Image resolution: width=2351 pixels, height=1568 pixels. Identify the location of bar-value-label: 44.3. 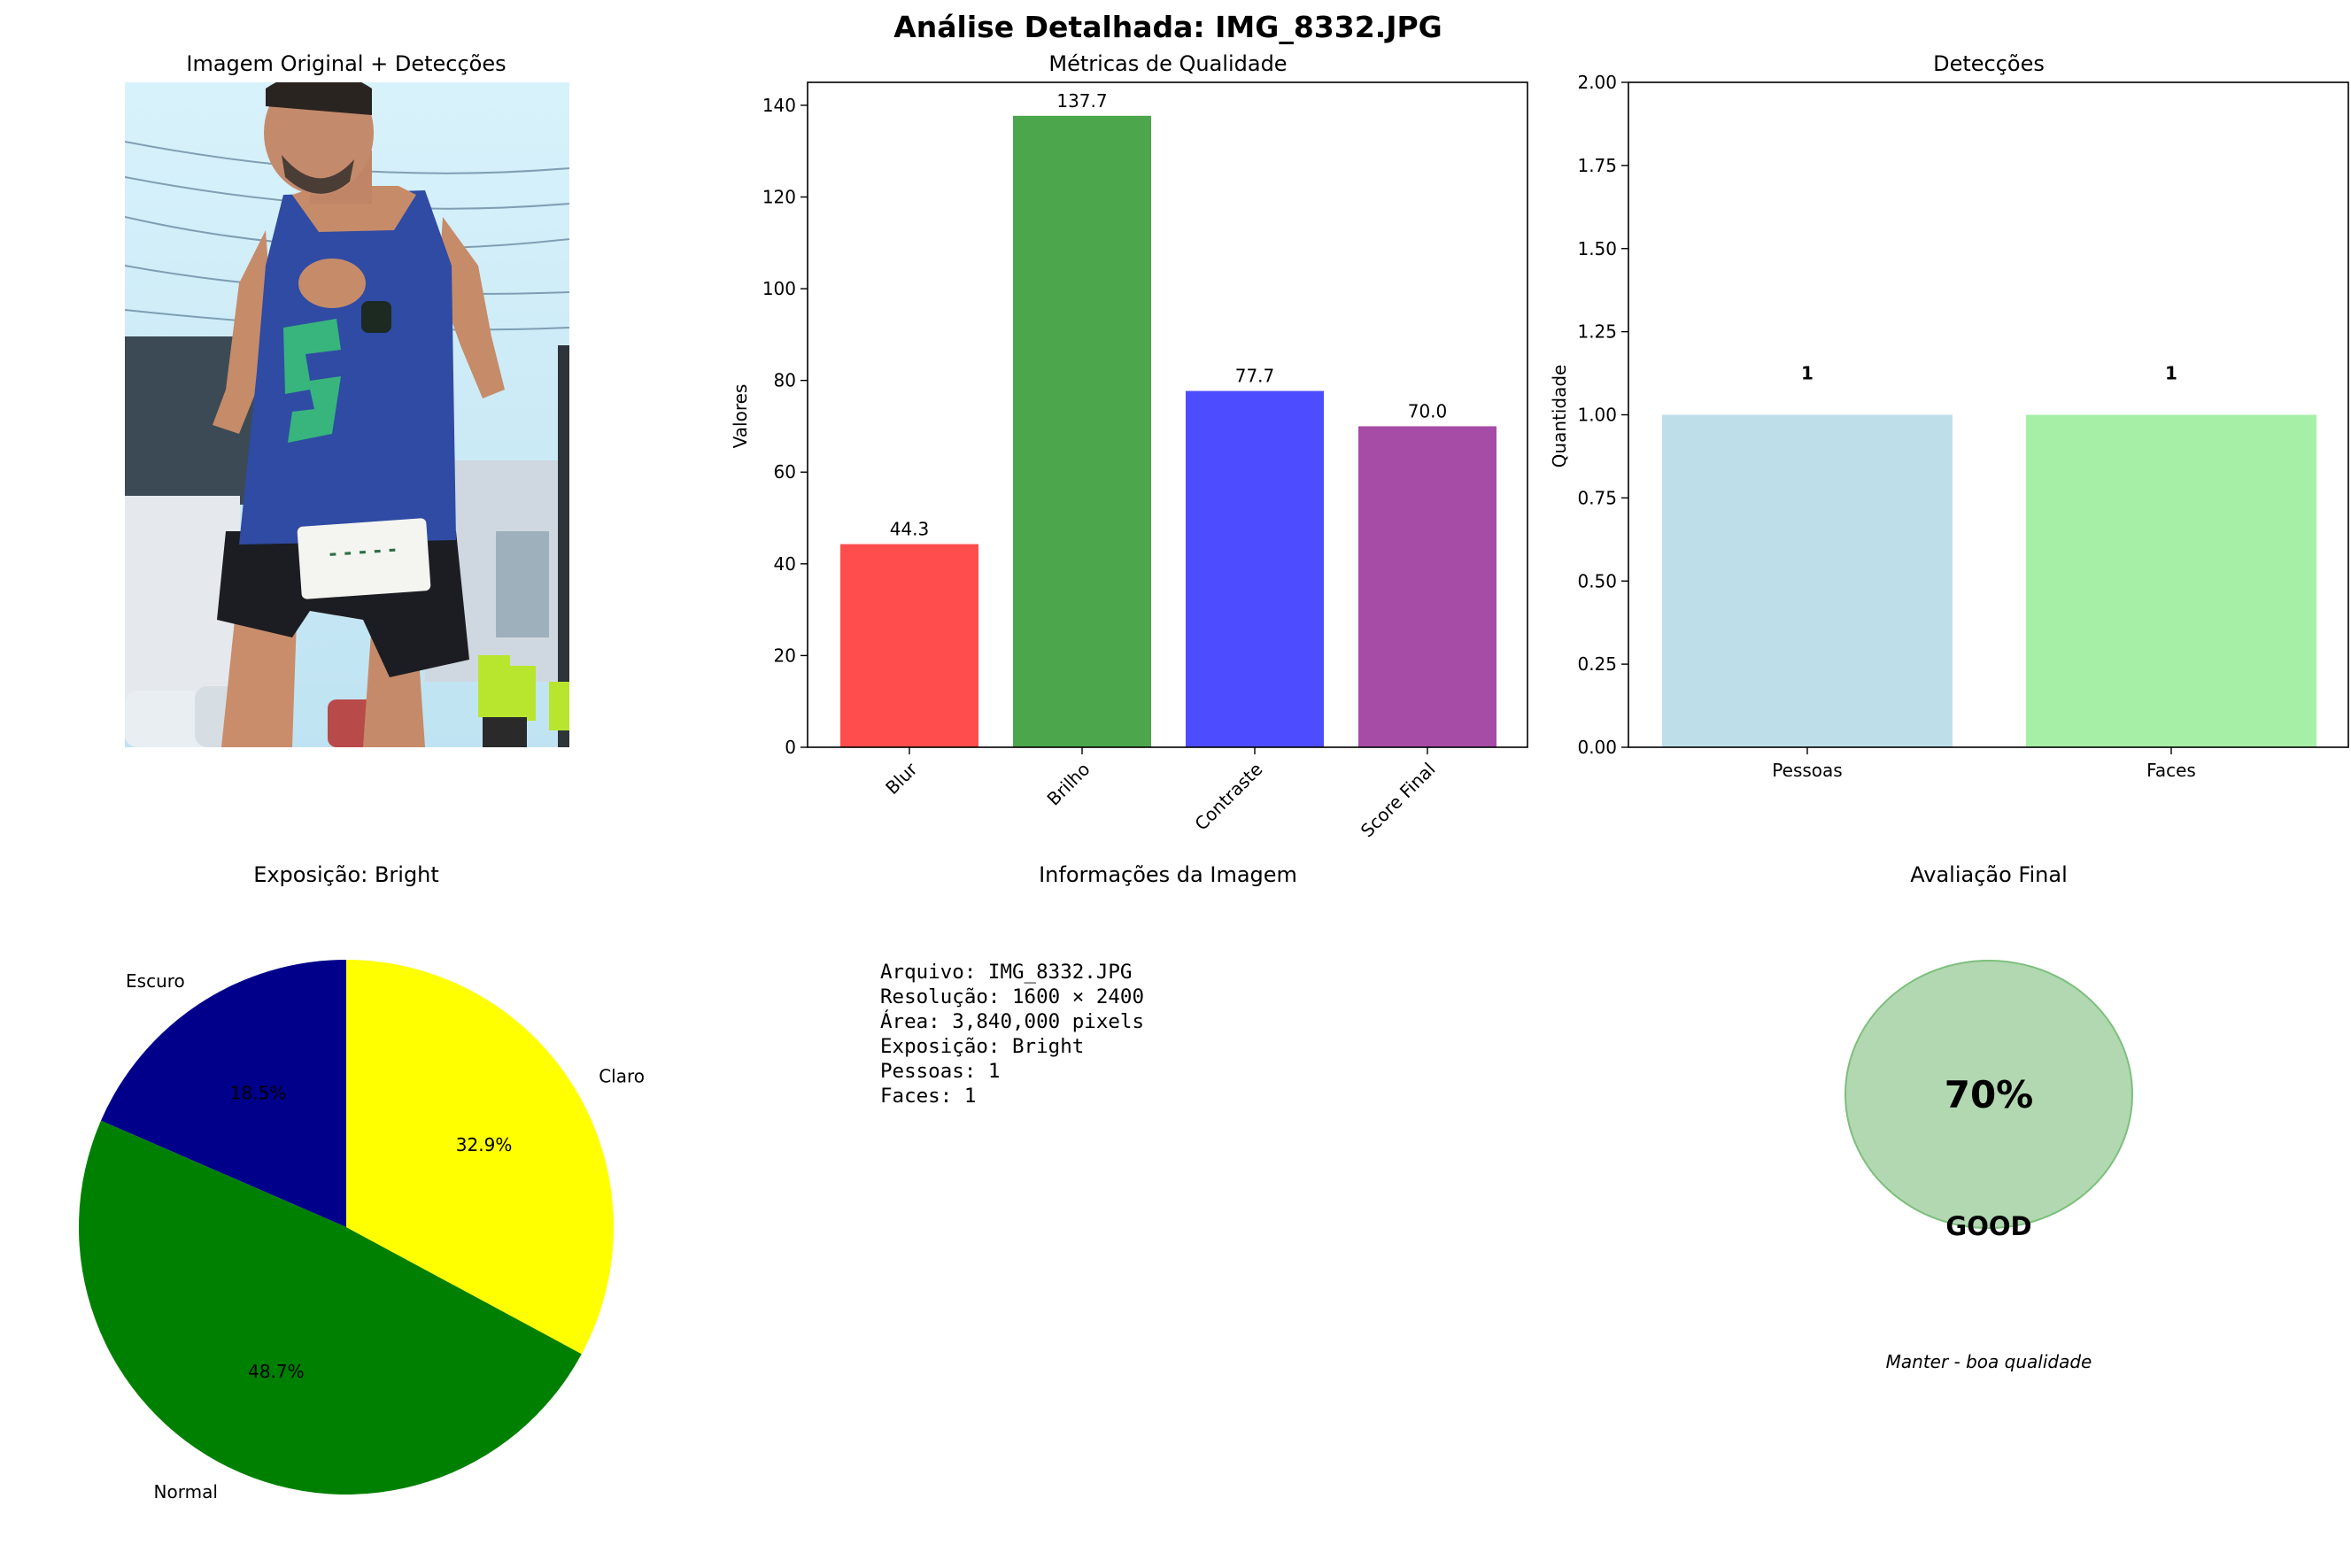
(910, 529).